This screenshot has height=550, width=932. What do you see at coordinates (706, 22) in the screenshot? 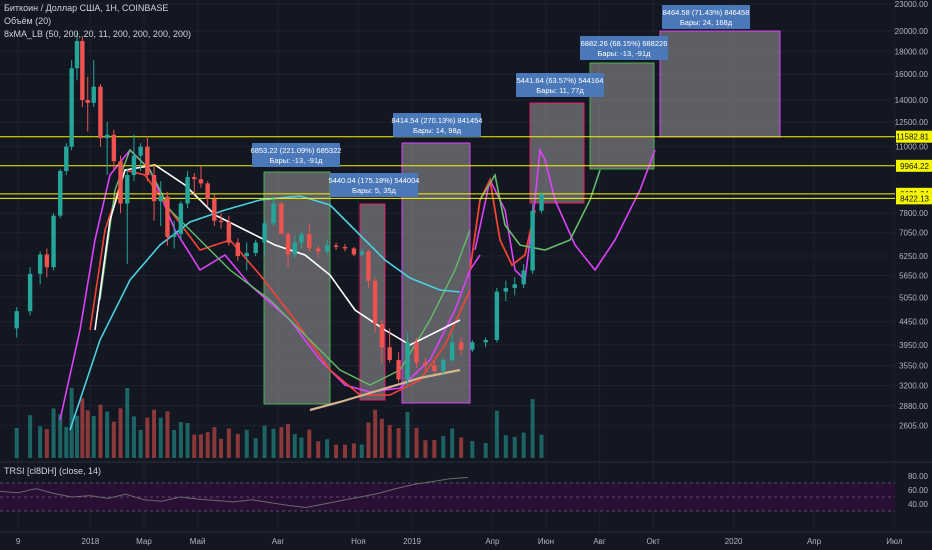
I see `measure-label-line2: Бары: 24, 168д` at bounding box center [706, 22].